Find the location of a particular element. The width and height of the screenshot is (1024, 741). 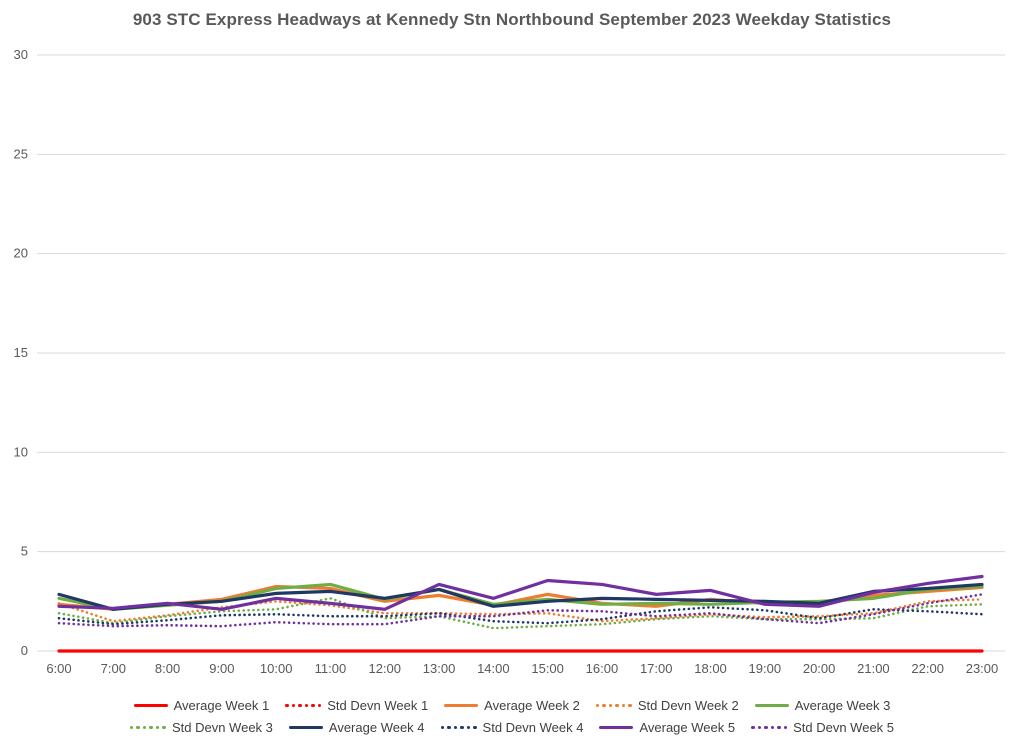

legend-label: Average Week 4 is located at coordinates (376, 727).